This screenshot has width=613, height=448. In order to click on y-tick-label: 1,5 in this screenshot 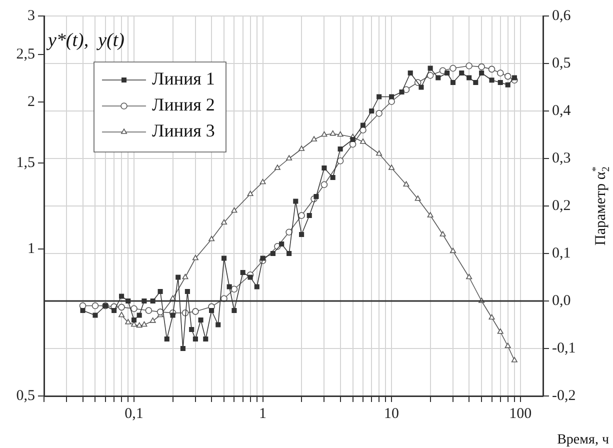, I will do `click(25, 162)`.